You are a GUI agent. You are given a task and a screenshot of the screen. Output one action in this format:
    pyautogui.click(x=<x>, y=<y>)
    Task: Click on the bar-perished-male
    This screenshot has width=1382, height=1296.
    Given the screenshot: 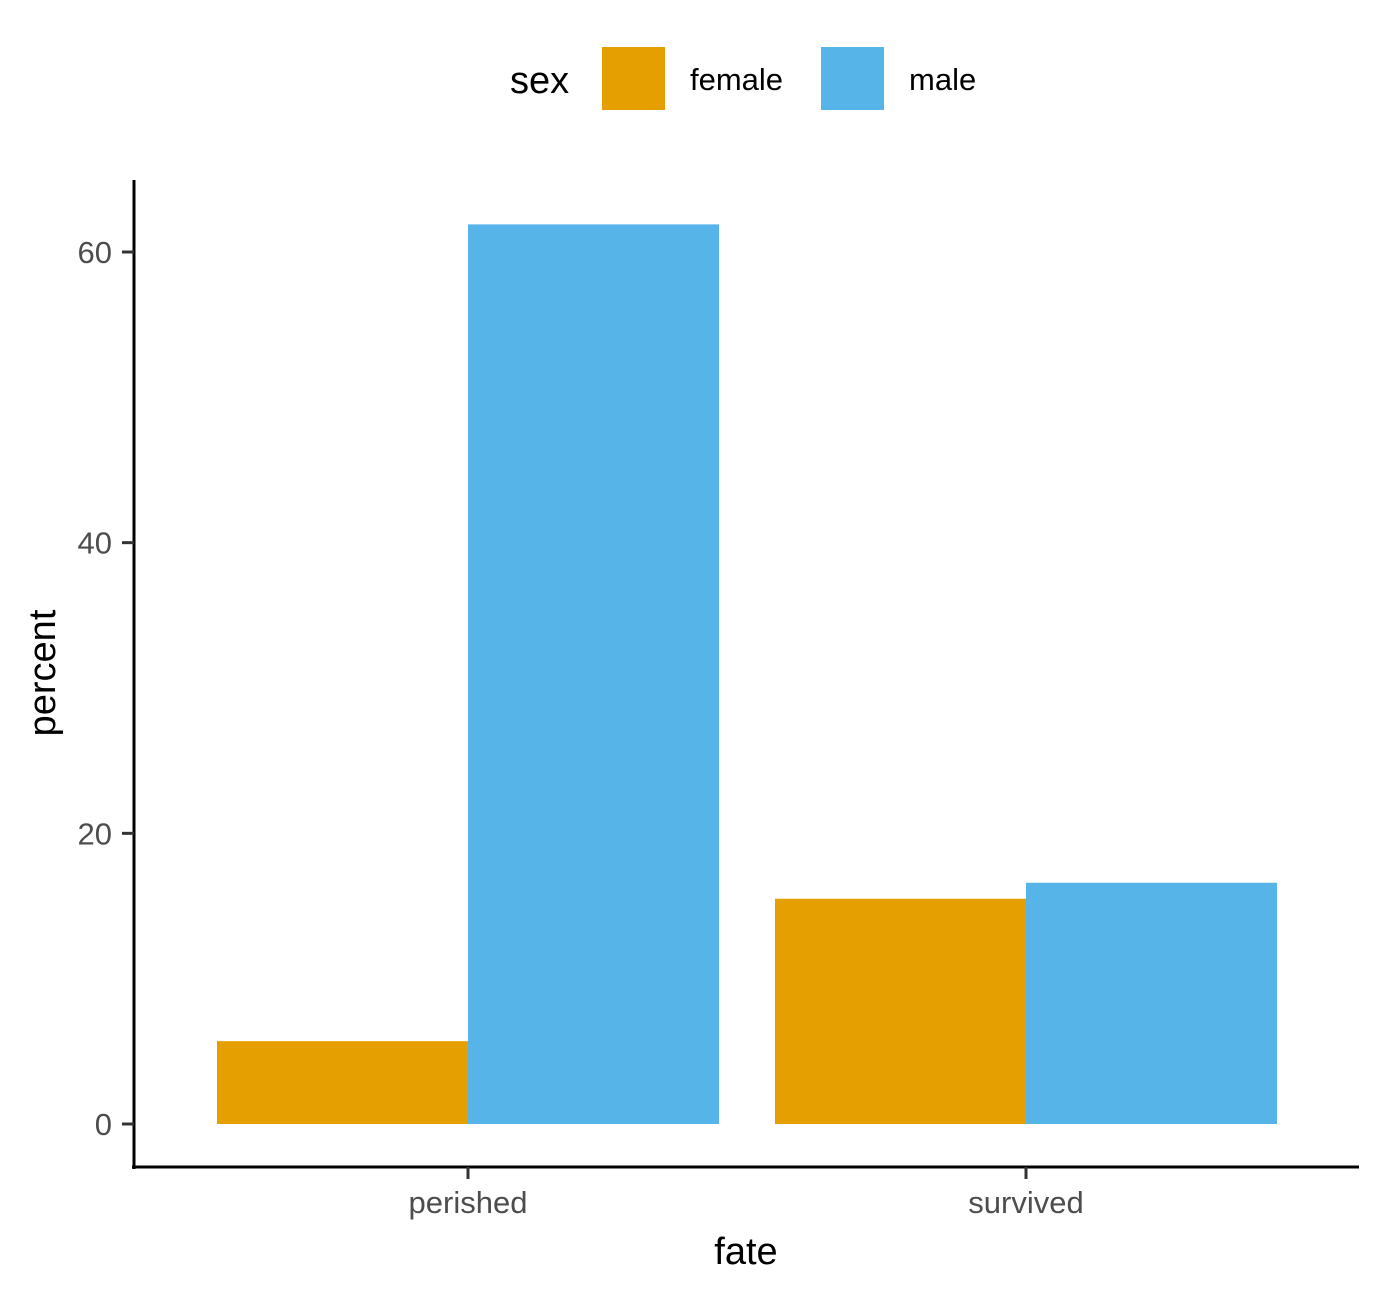 What is the action you would take?
    pyautogui.click(x=593, y=674)
    